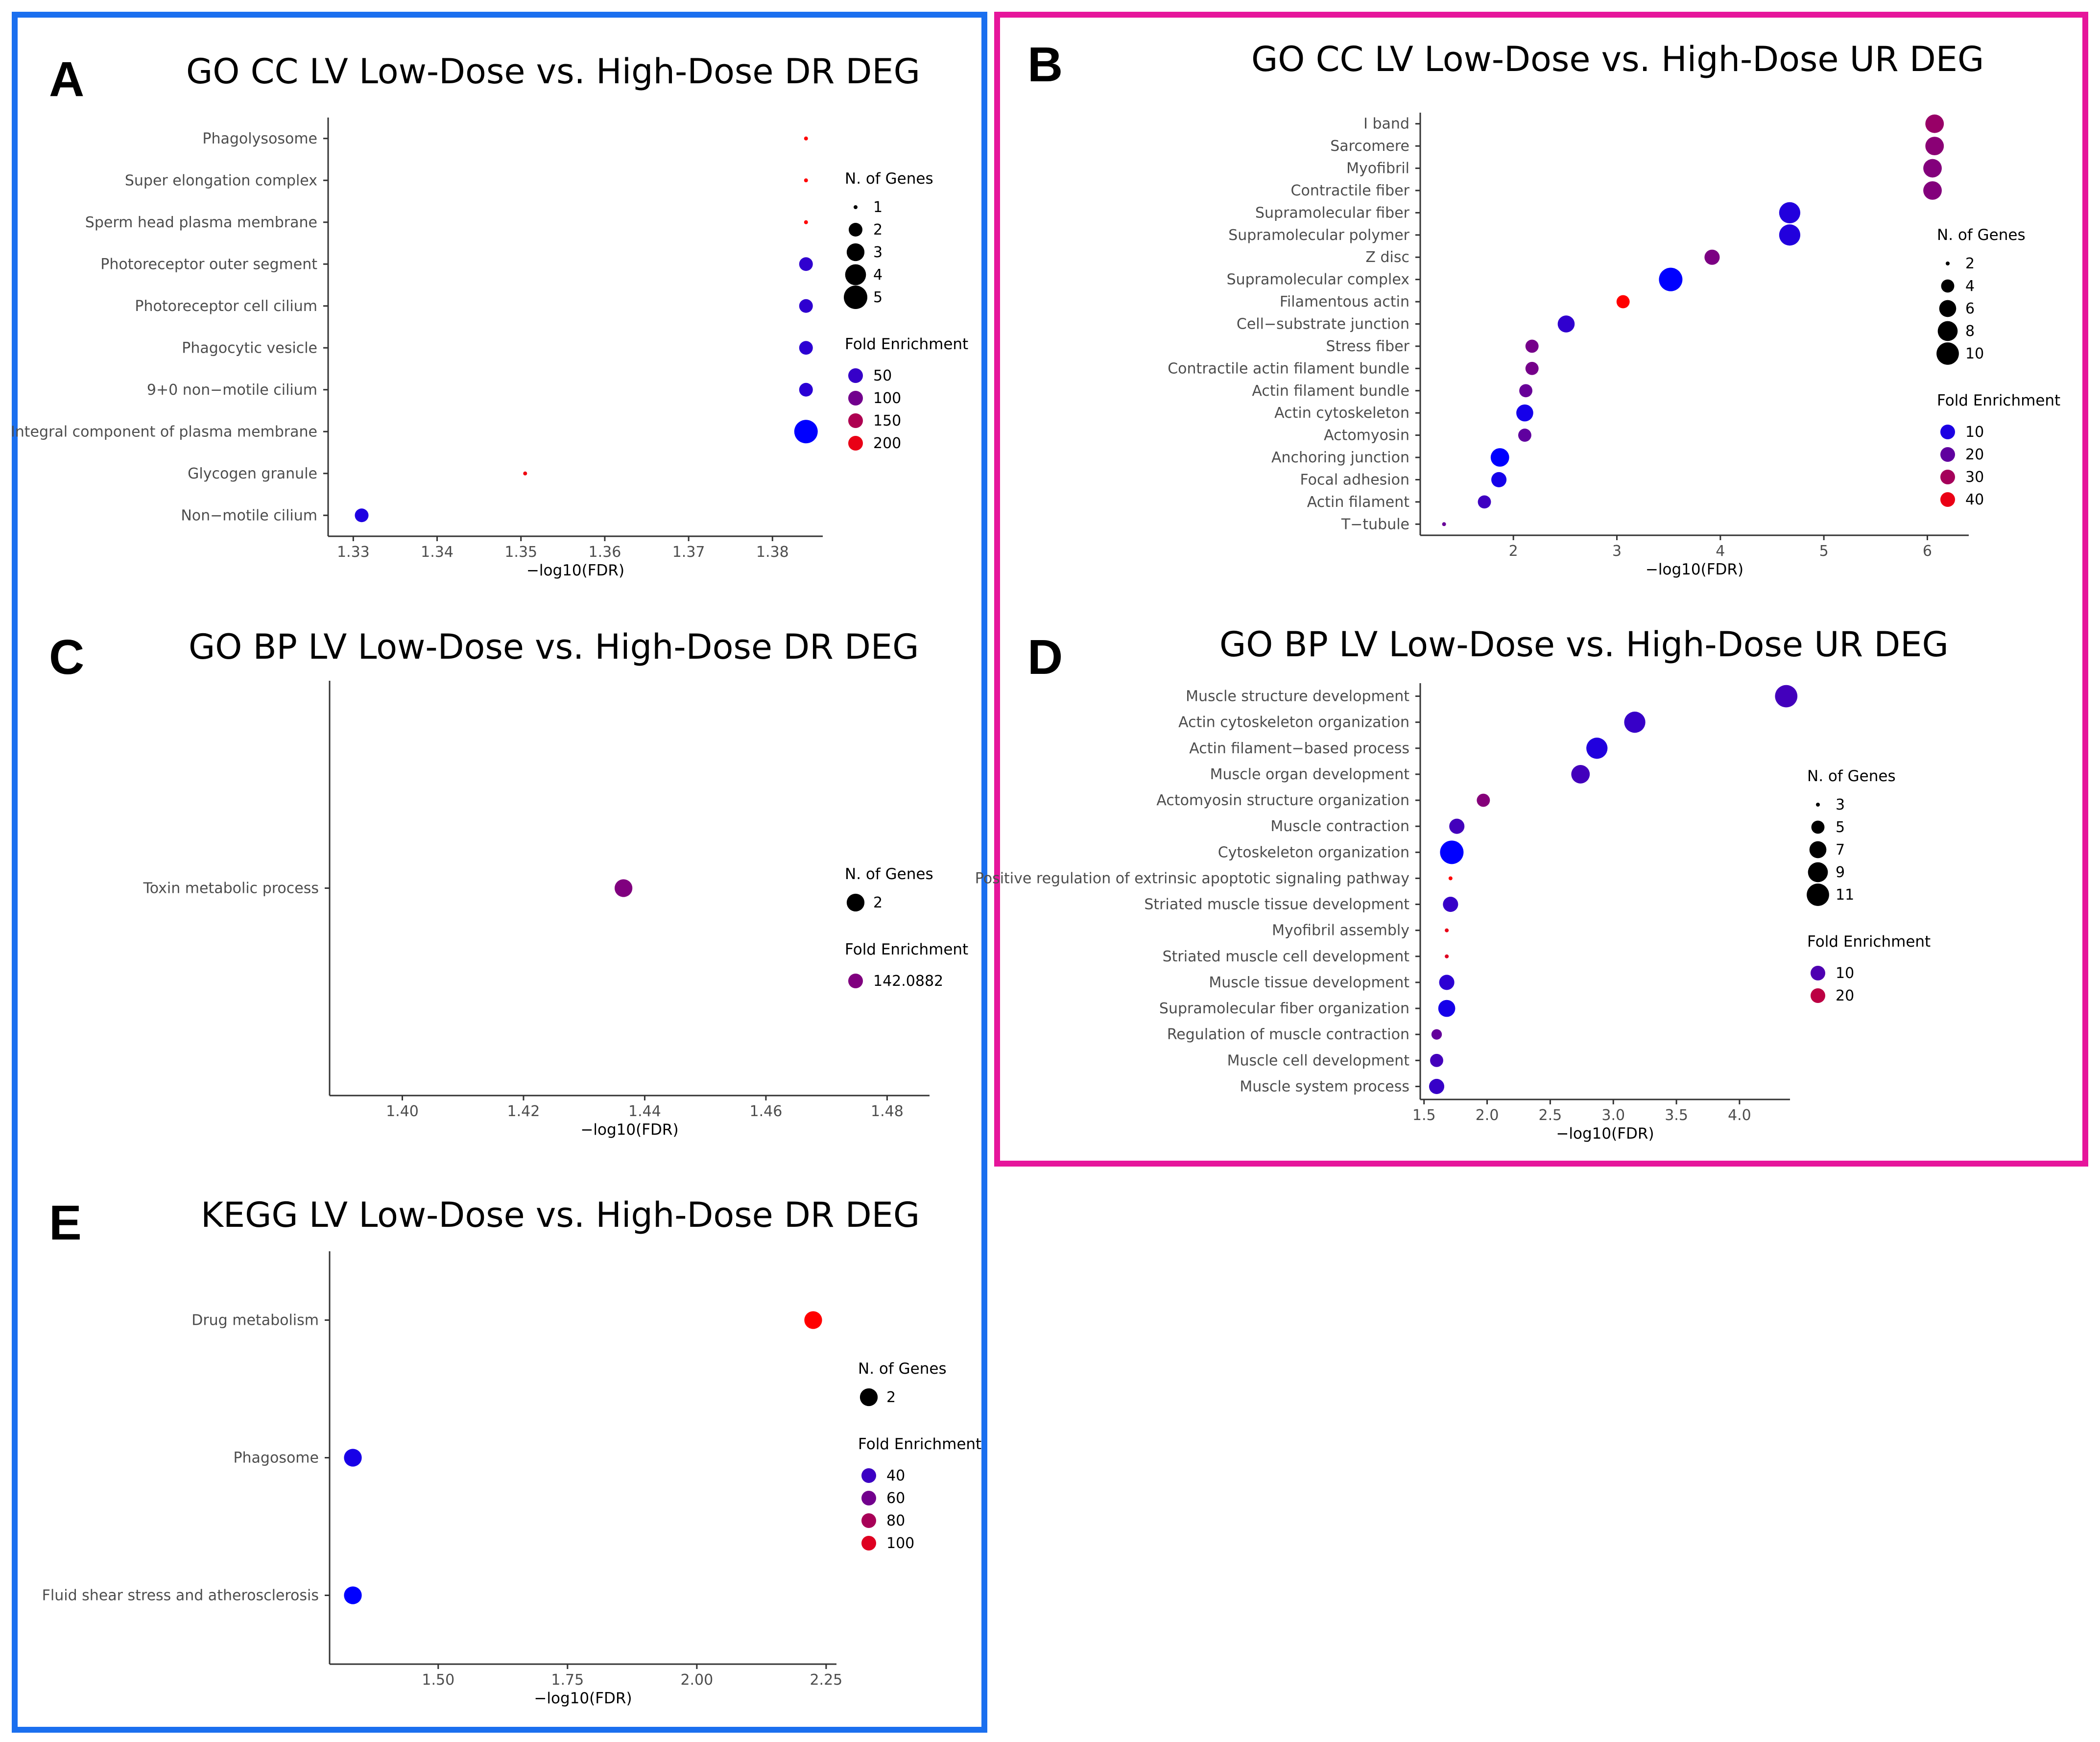  I want to click on x-tick-label: 4.0, so click(1740, 1116).